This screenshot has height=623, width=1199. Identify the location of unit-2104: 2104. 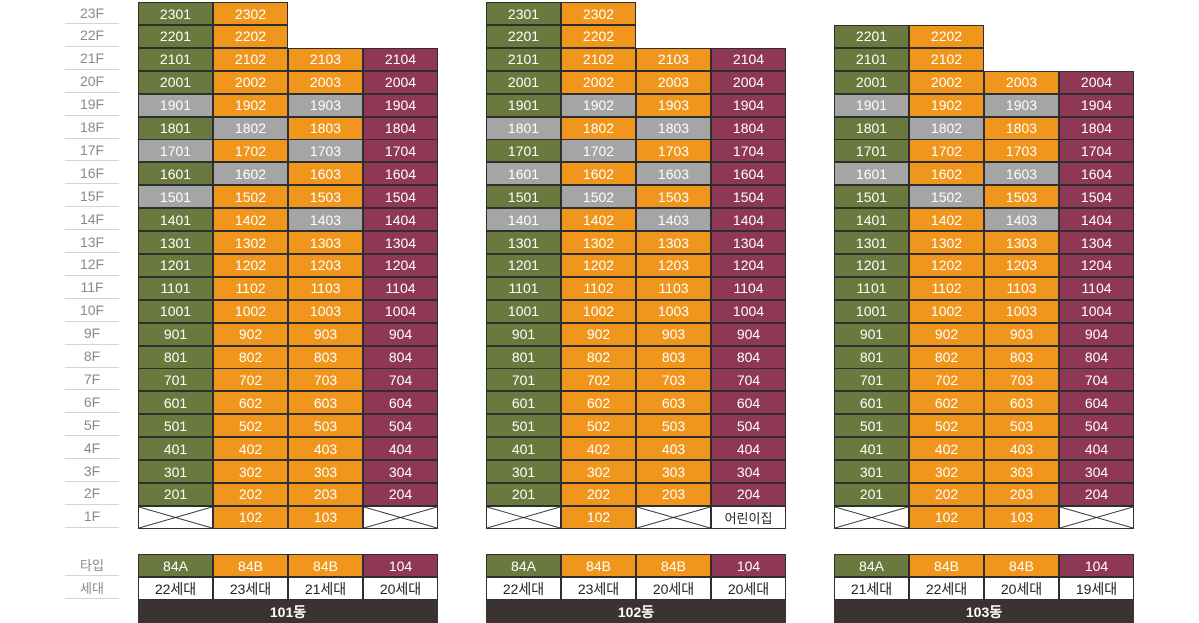
(400, 59).